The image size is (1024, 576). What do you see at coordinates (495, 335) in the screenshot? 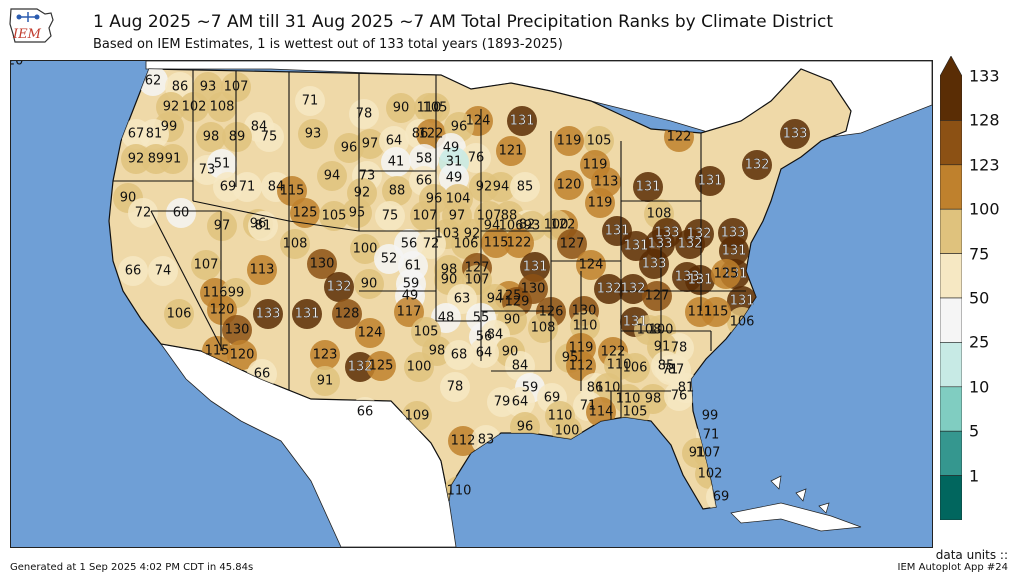
I see `district-rank-label: 84` at bounding box center [495, 335].